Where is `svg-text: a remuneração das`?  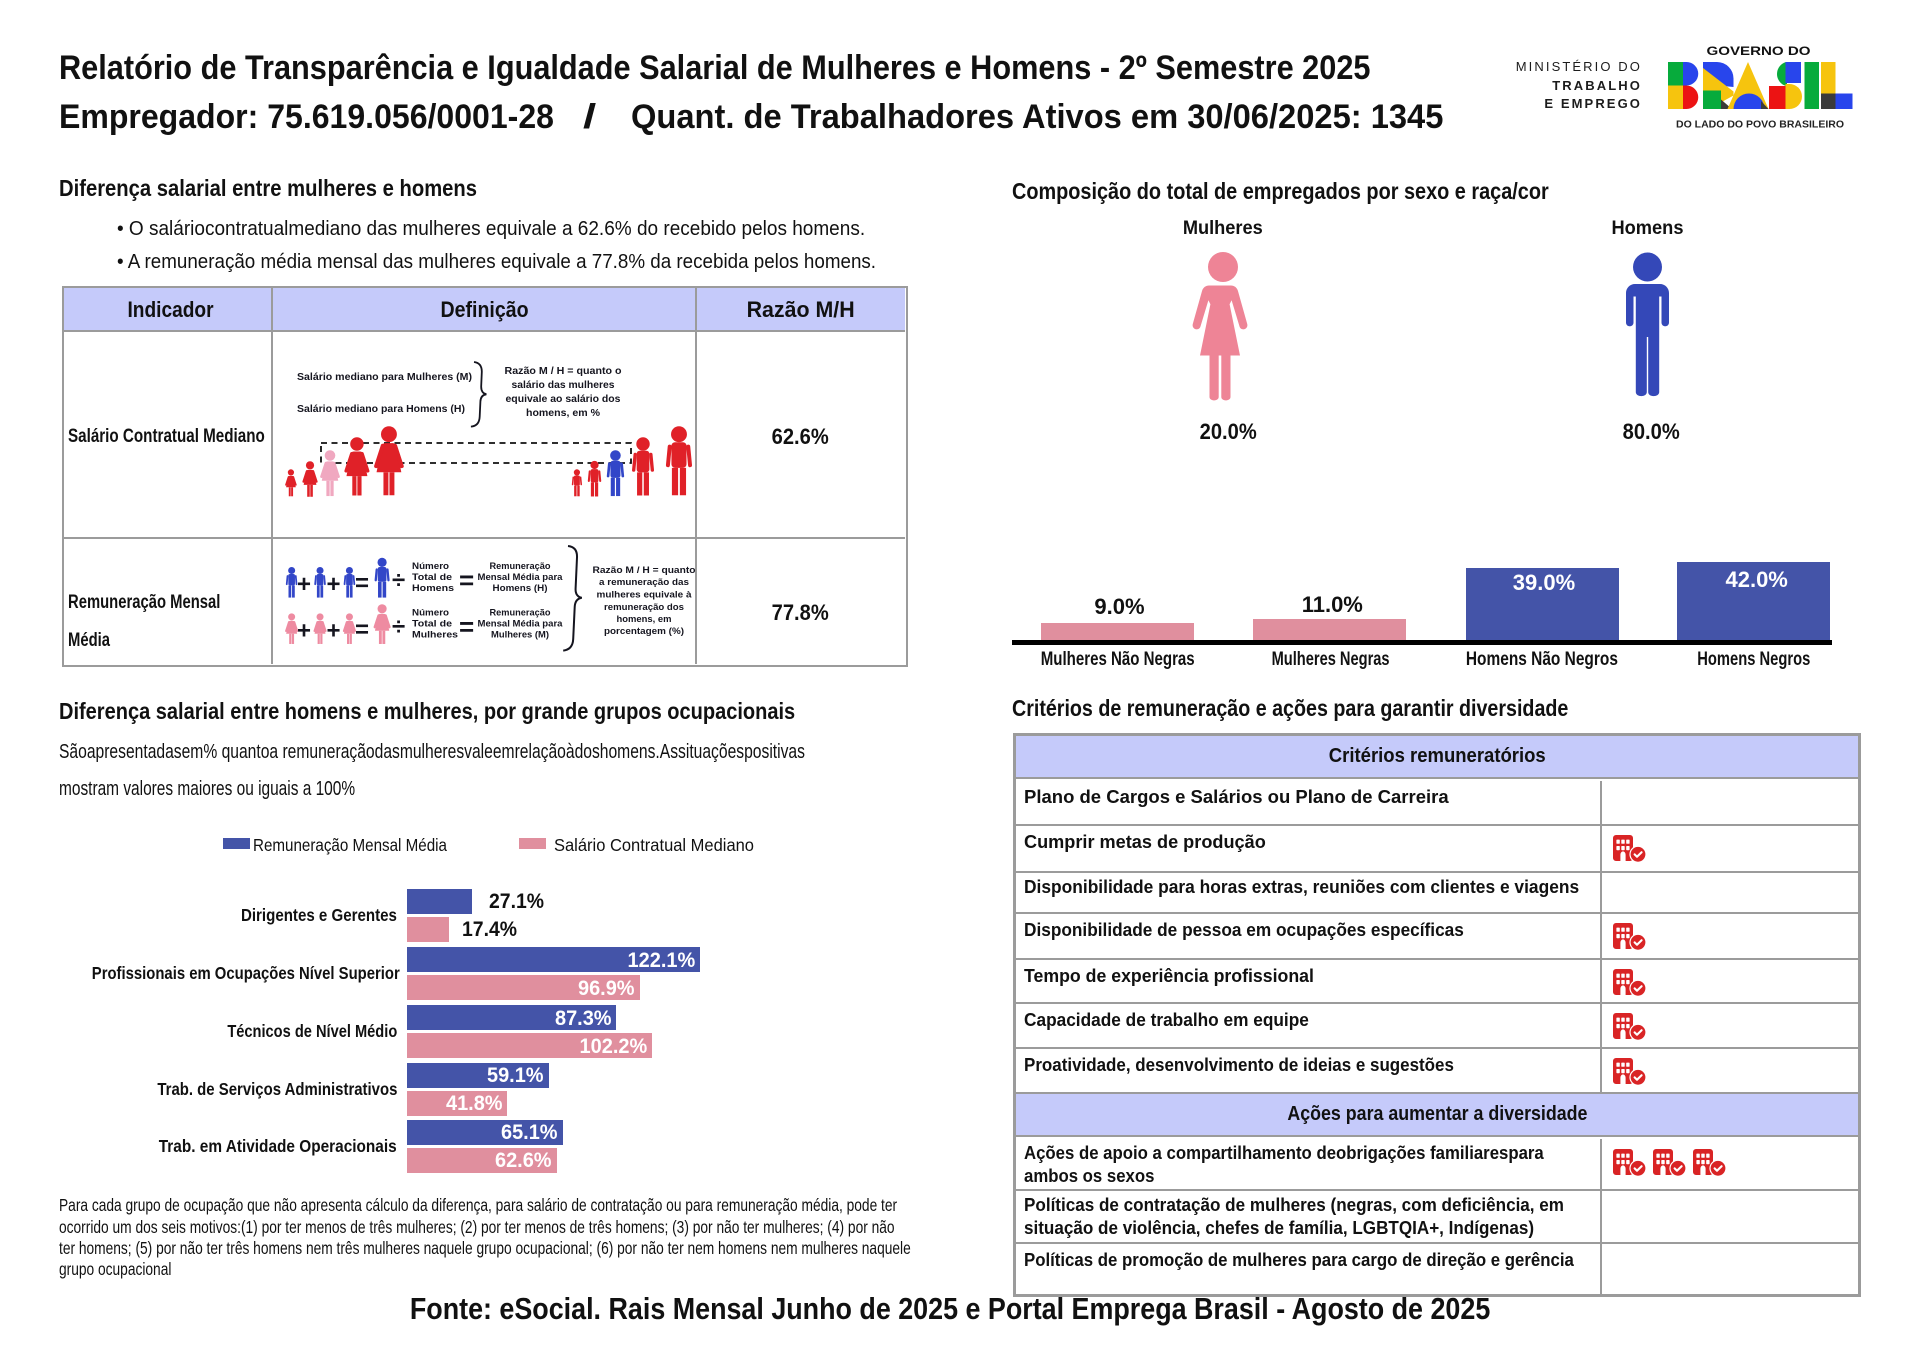
svg-text: a remuneração das is located at coordinates (644, 582).